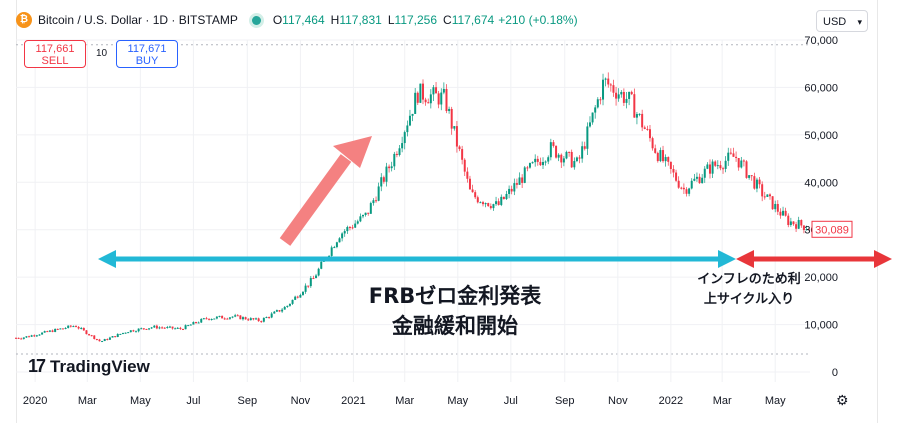 The image size is (900, 423). I want to click on chevron-down-icon: ▾, so click(859, 22).